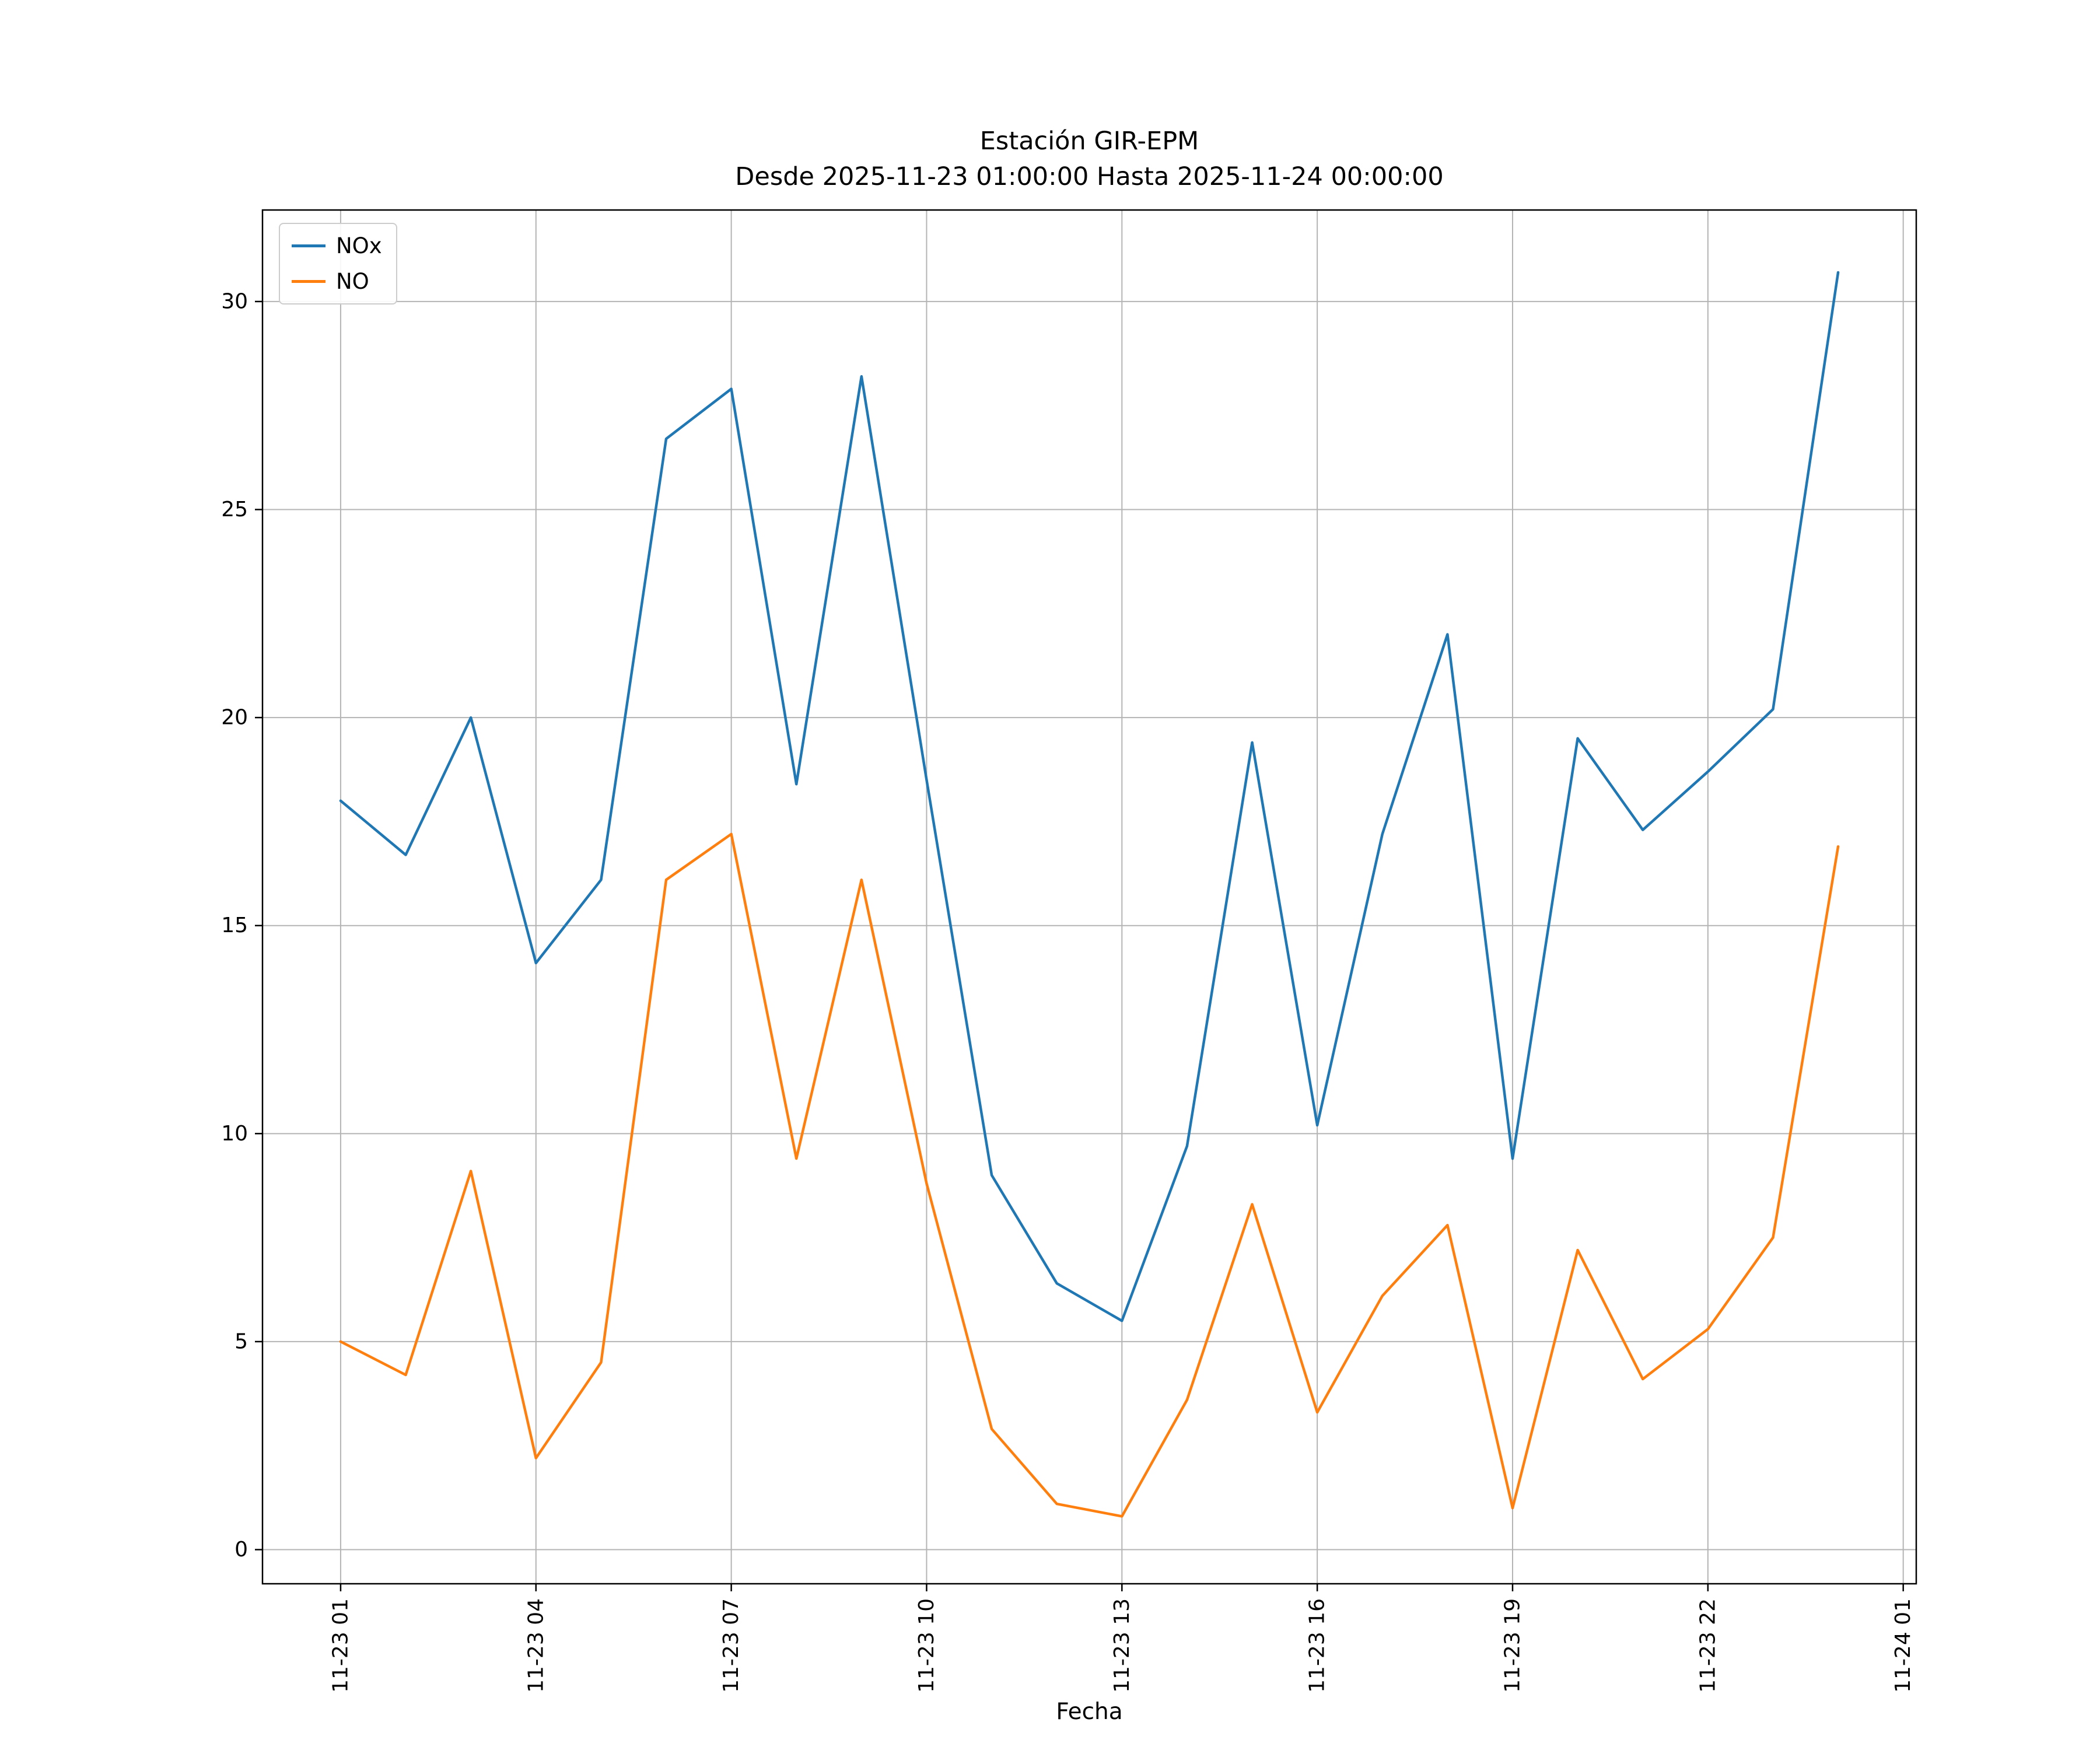 The width and height of the screenshot is (2100, 1750). What do you see at coordinates (338, 263) in the screenshot?
I see `legend: NOx NO` at bounding box center [338, 263].